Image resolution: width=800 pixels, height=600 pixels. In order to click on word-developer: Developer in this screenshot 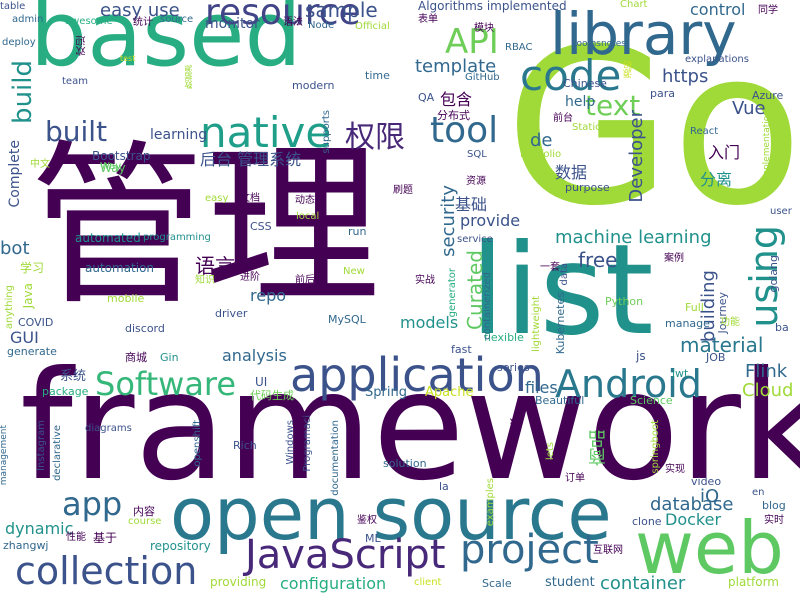, I will do `click(636, 156)`.